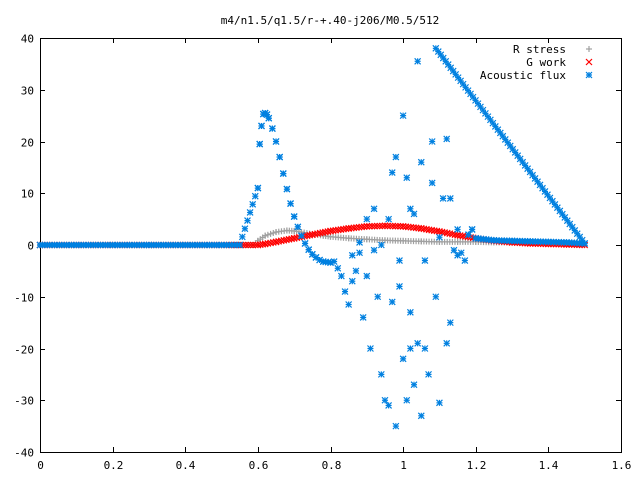 Image resolution: width=640 pixels, height=484 pixels. I want to click on y-tick-label: 20, so click(27, 143).